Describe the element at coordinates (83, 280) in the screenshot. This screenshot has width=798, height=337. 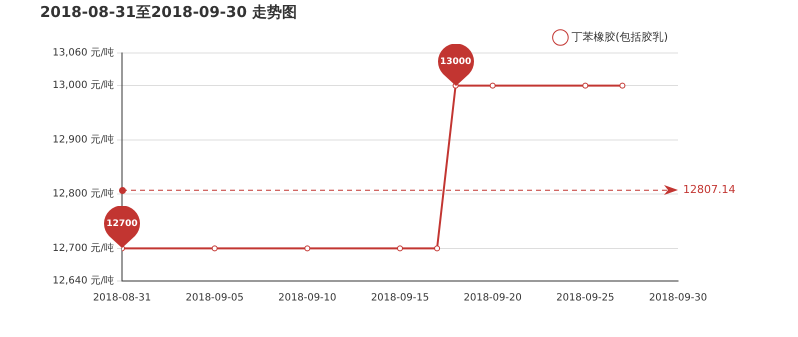
I see `y-tick-label: 12,640 元/吨` at that location.